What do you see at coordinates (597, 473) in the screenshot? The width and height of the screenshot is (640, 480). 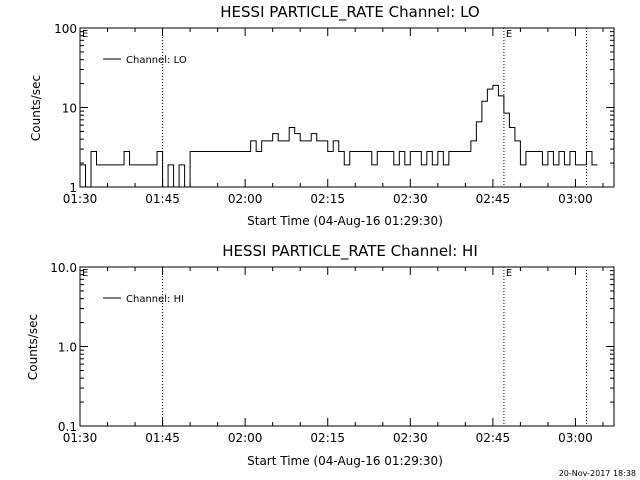 I see `footer-timestamp: 20-Nov-2017 18:38` at bounding box center [597, 473].